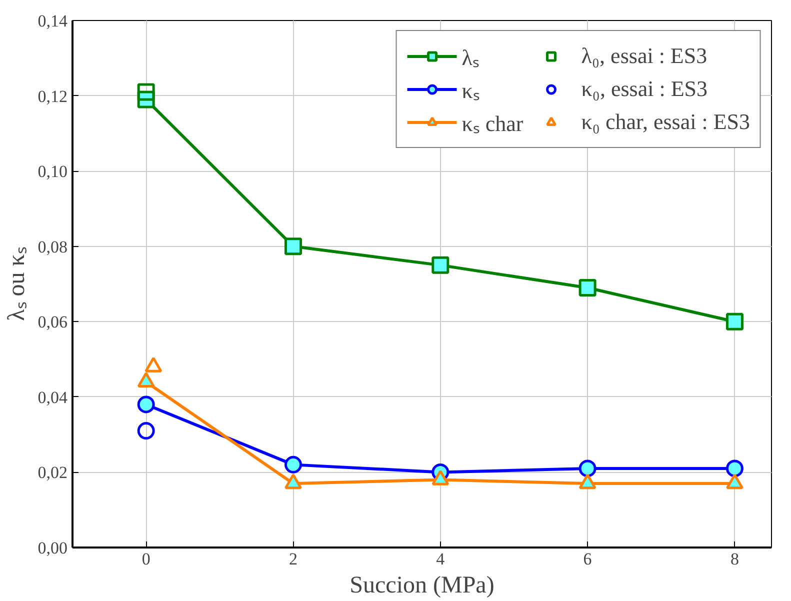 The height and width of the screenshot is (601, 791). Describe the element at coordinates (587, 559) in the screenshot. I see `x-tick-label: 6` at that location.